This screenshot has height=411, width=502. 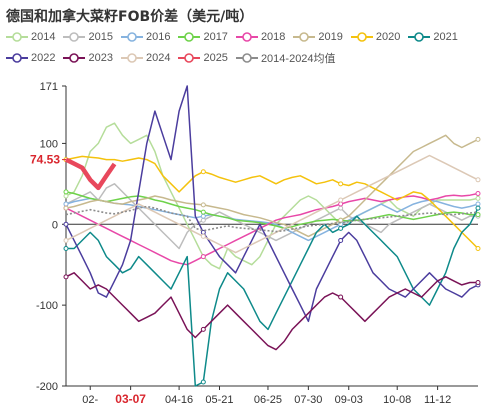 I want to click on series-line-2015, so click(x=271, y=216).